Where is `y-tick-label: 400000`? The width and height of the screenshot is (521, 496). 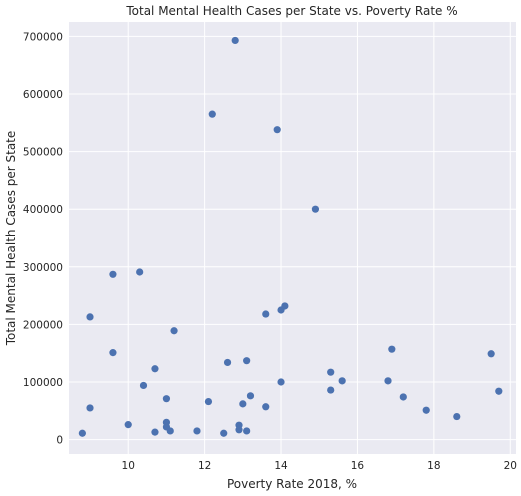 y-tick-label: 400000 is located at coordinates (43, 210).